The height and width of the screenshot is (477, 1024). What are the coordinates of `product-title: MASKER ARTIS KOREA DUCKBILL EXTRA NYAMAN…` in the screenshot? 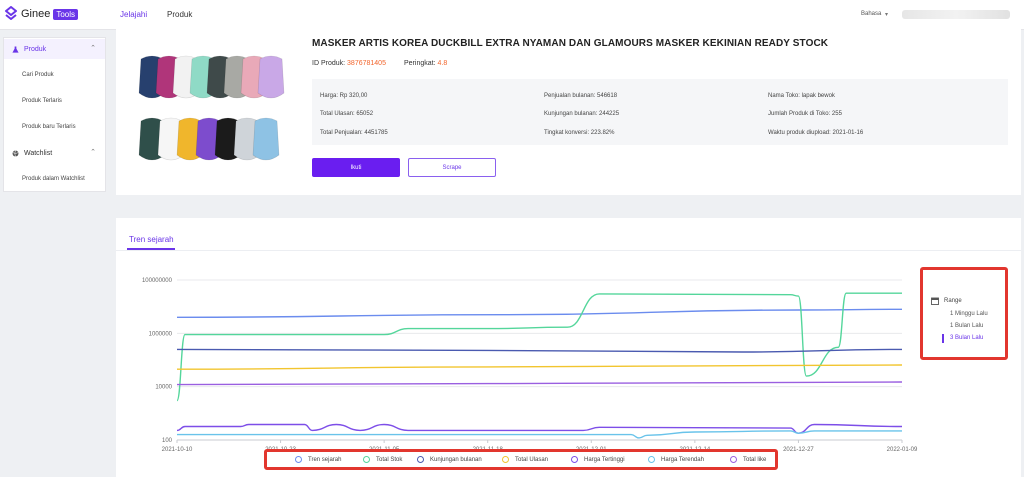 It's located at (570, 43).